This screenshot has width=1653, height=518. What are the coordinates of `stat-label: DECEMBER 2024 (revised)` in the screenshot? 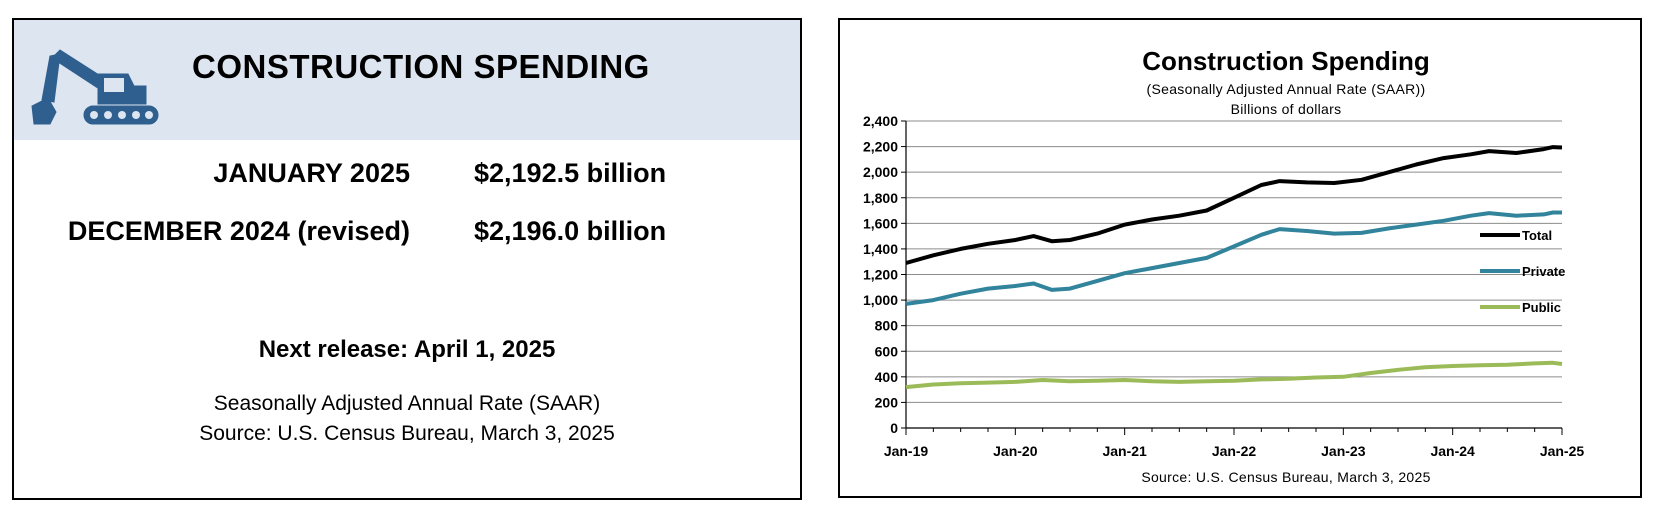 It's located at (238, 231).